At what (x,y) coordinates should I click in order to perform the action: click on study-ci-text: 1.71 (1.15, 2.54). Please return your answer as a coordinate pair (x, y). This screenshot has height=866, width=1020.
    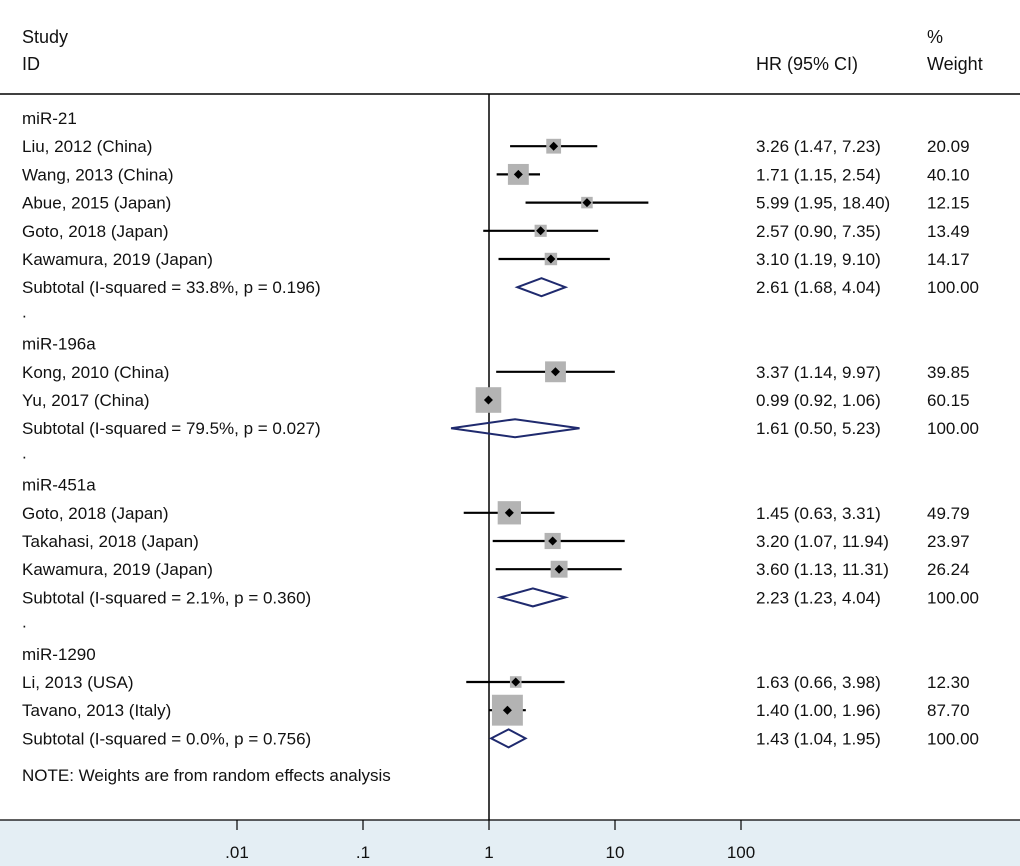
    Looking at the image, I should click on (818, 174).